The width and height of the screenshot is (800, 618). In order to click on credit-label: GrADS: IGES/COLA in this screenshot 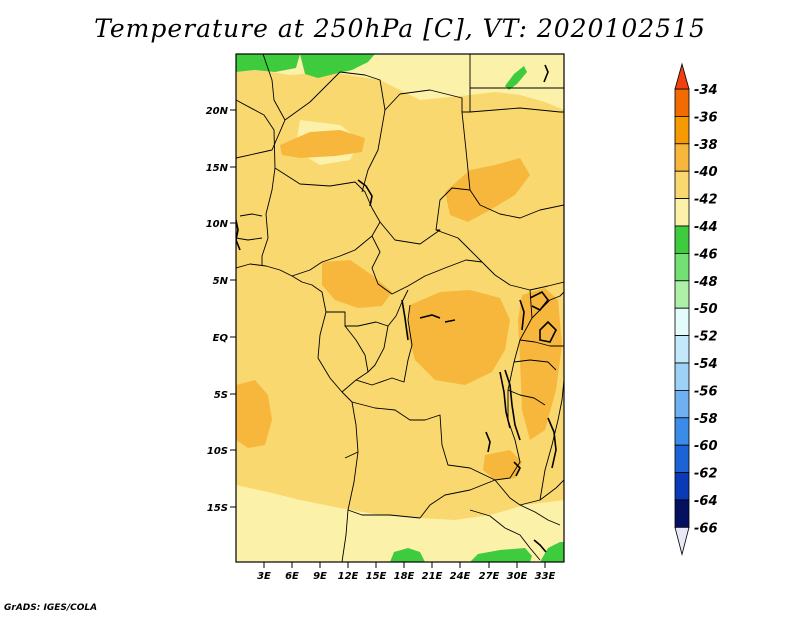, I will do `click(51, 608)`.